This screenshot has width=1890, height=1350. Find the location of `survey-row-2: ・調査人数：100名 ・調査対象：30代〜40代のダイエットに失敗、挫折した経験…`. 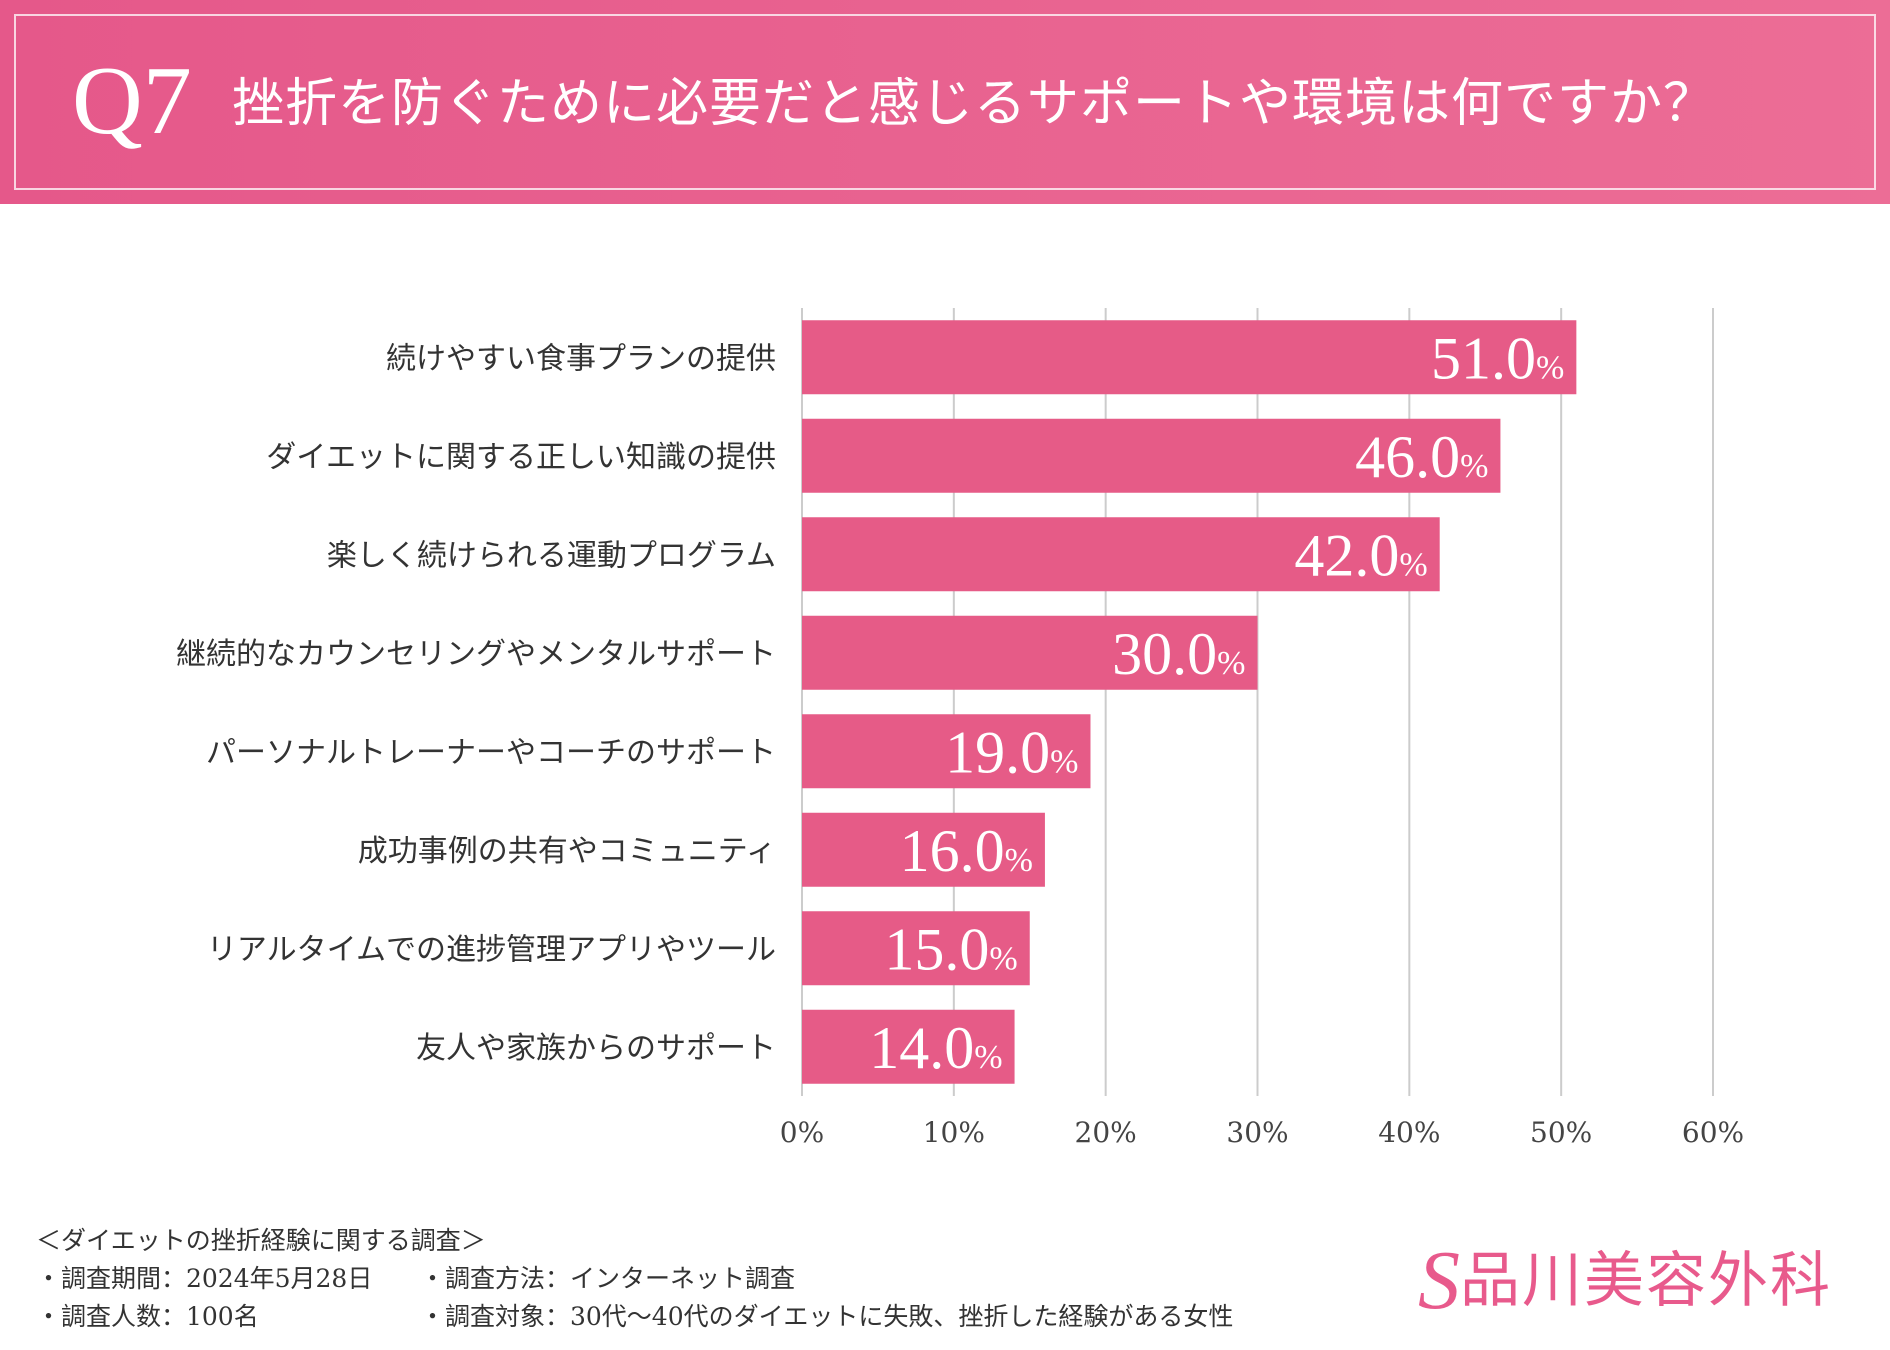

survey-row-2: ・調査人数：100名 ・調査対象：30代〜40代のダイエットに失敗、挫折した経験… is located at coordinates (634, 1317).